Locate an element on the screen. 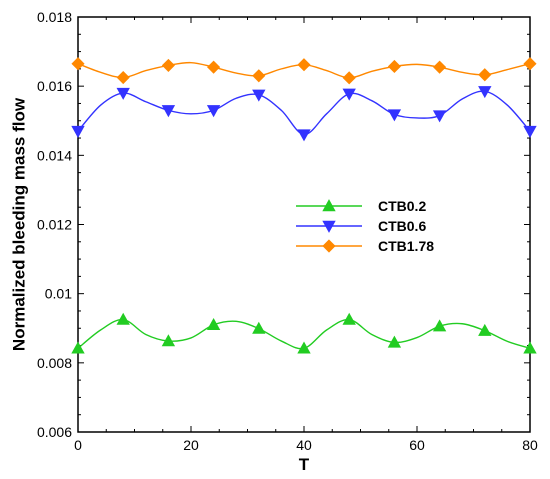 The width and height of the screenshot is (550, 479). y-tick-label: 0.008 is located at coordinates (54, 363).